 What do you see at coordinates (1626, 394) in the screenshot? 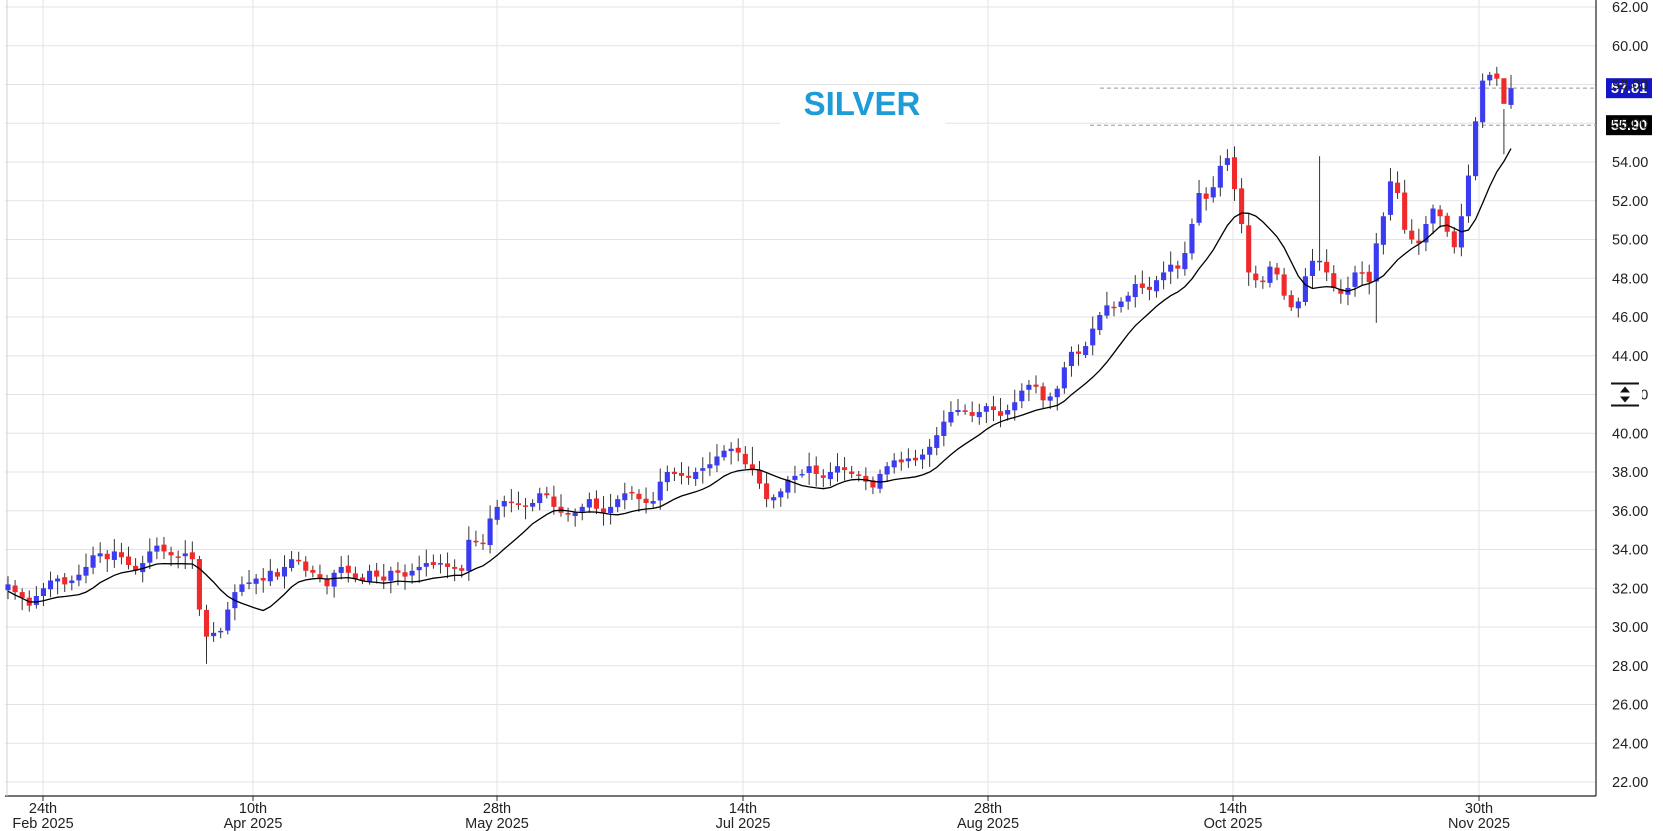
I see `scale-toggle-icon` at bounding box center [1626, 394].